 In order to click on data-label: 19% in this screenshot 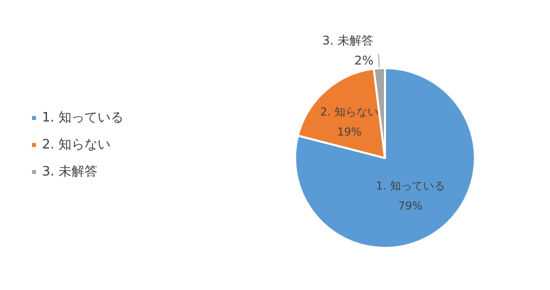, I will do `click(349, 132)`.